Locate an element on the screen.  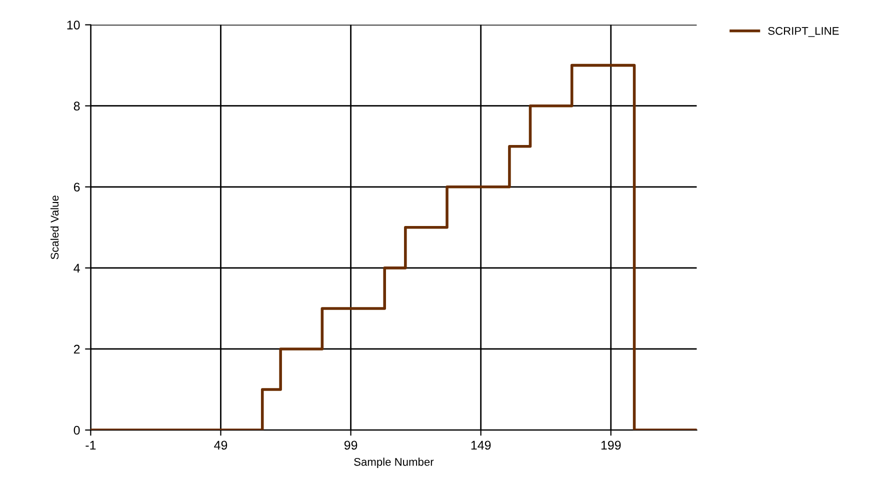
x-axis-title: Sample Number is located at coordinates (394, 463).